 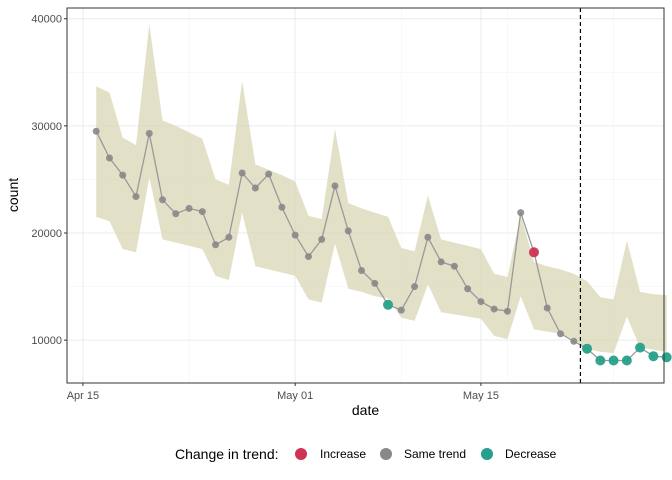 I want to click on y-tick-label: 40000, so click(x=46, y=20).